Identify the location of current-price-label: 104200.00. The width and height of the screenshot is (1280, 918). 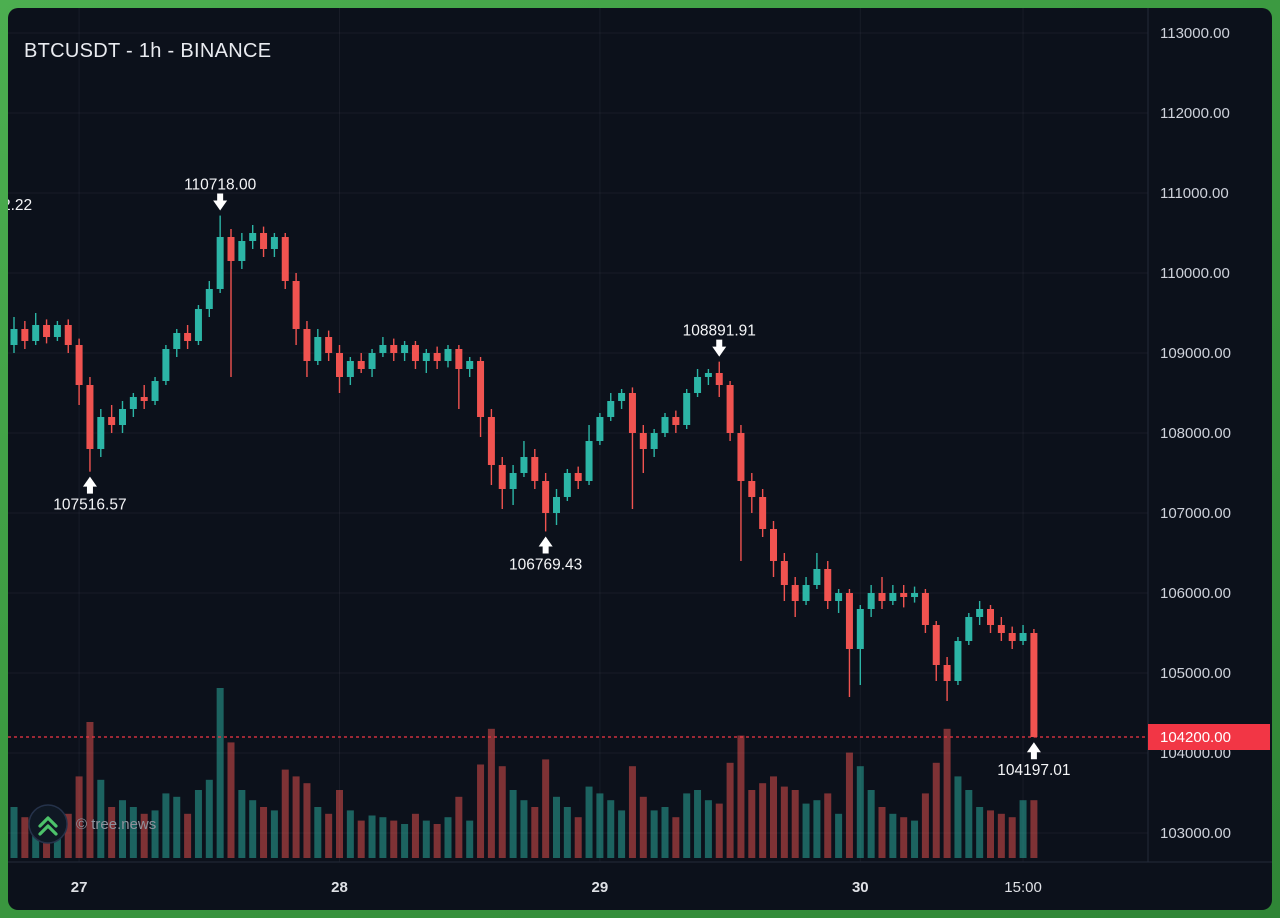
(1195, 737).